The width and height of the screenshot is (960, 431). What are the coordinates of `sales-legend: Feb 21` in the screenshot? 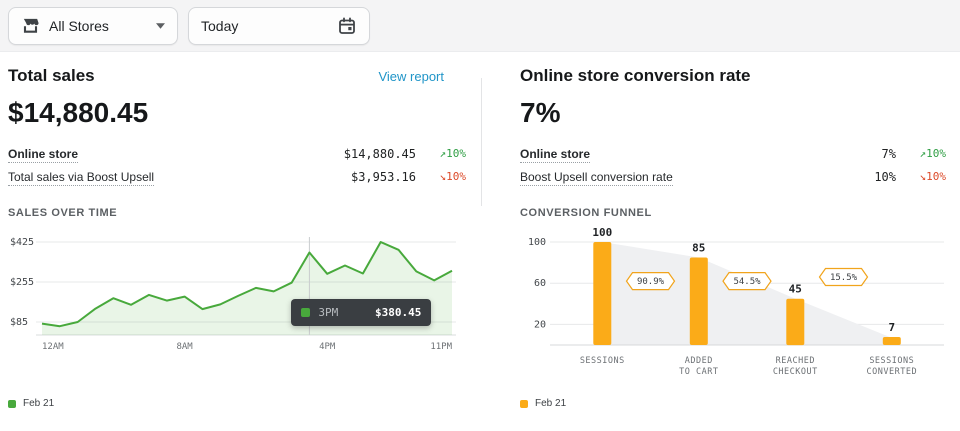 It's located at (237, 403).